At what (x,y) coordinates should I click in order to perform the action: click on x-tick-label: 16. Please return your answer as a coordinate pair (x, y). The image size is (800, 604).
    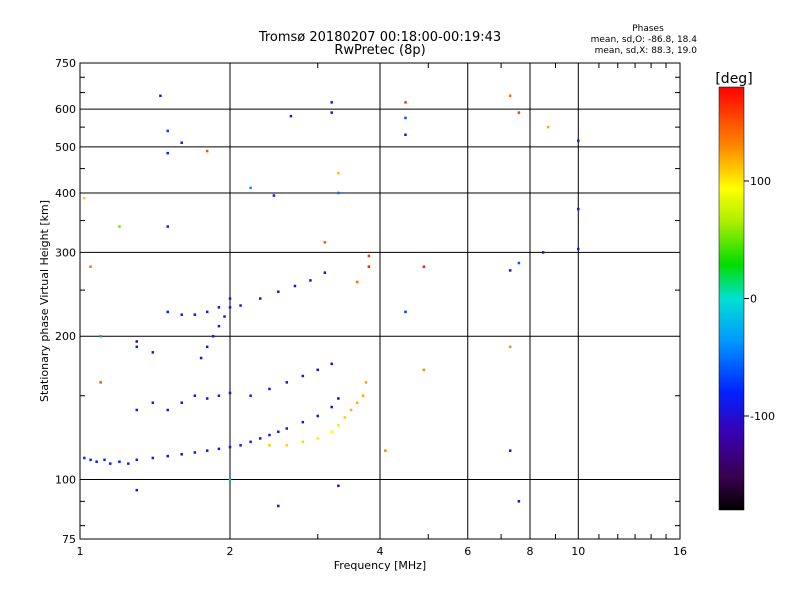
    Looking at the image, I should click on (680, 551).